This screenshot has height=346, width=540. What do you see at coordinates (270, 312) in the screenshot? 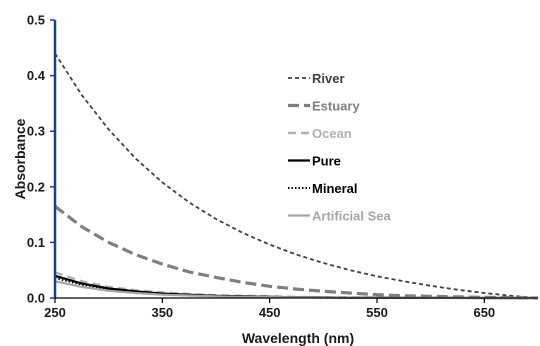
I see `x-tick-label: 450` at bounding box center [270, 312].